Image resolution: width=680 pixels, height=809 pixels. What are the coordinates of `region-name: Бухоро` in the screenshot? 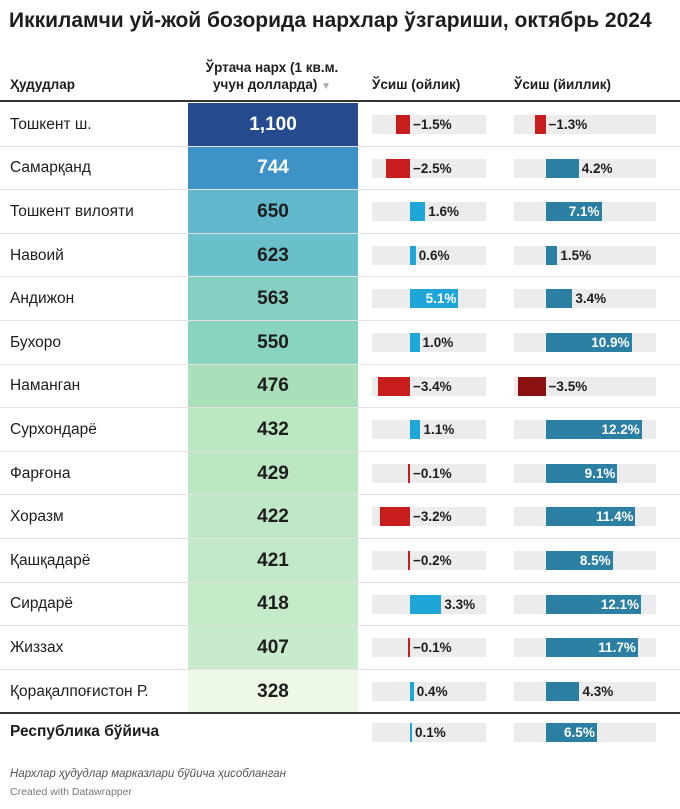 It's located at (36, 342).